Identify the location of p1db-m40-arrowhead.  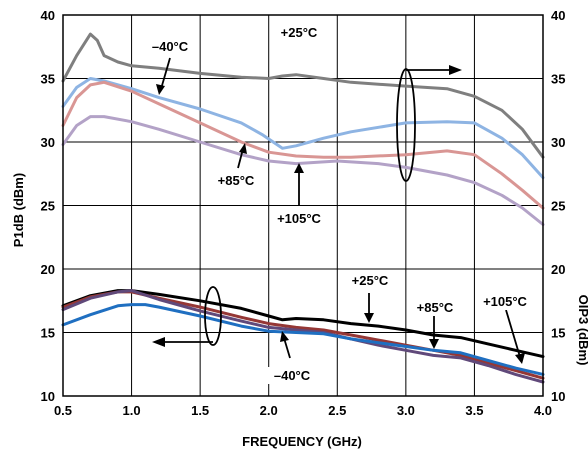
(284, 336).